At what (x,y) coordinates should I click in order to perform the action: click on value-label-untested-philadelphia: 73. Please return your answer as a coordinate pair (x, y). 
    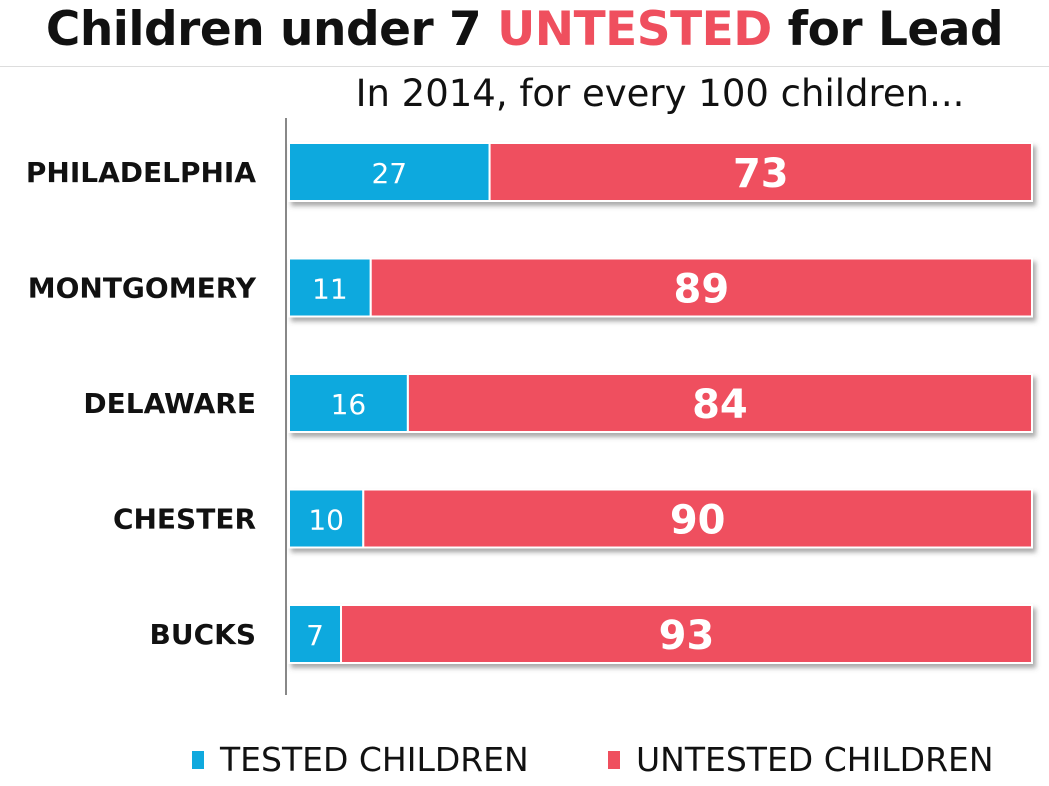
    Looking at the image, I should click on (761, 174).